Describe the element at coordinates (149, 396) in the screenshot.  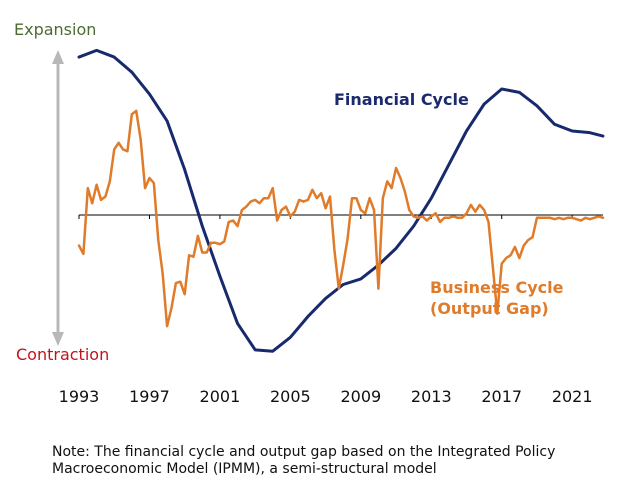
I see `x-tick-label: 1997` at that location.